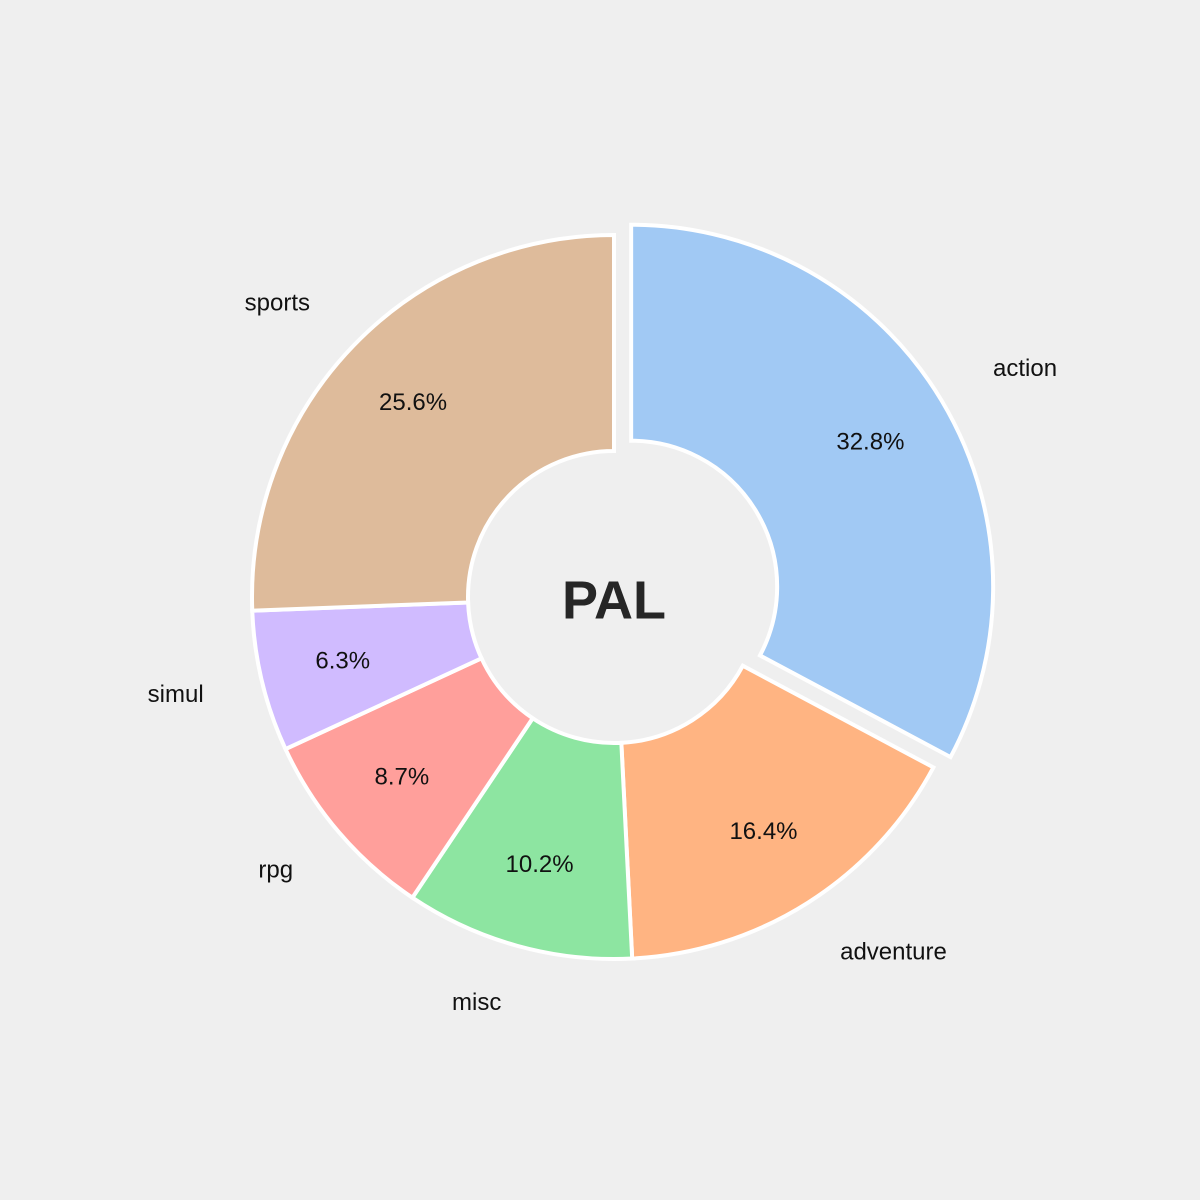  I want to click on category-label-adventure: adventure, so click(893, 952).